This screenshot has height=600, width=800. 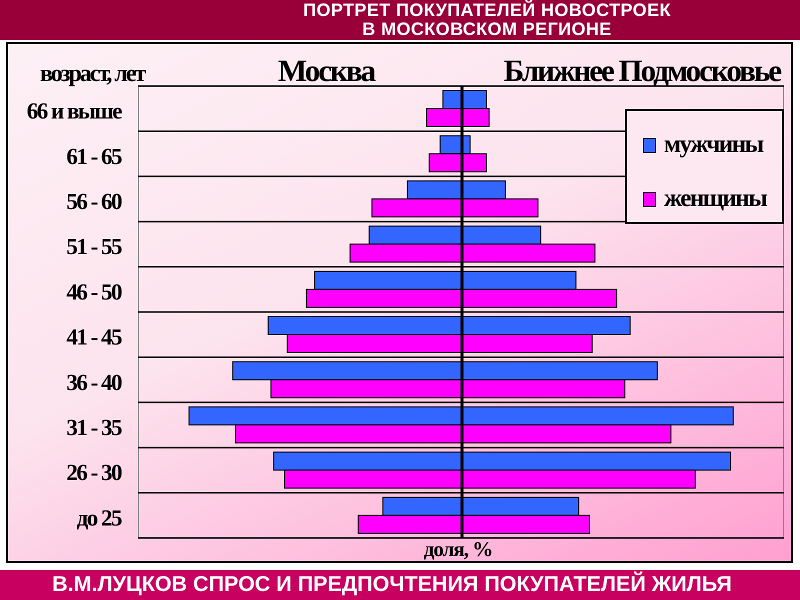 What do you see at coordinates (92, 74) in the screenshot?
I see `y-axis-title: возраст, лет` at bounding box center [92, 74].